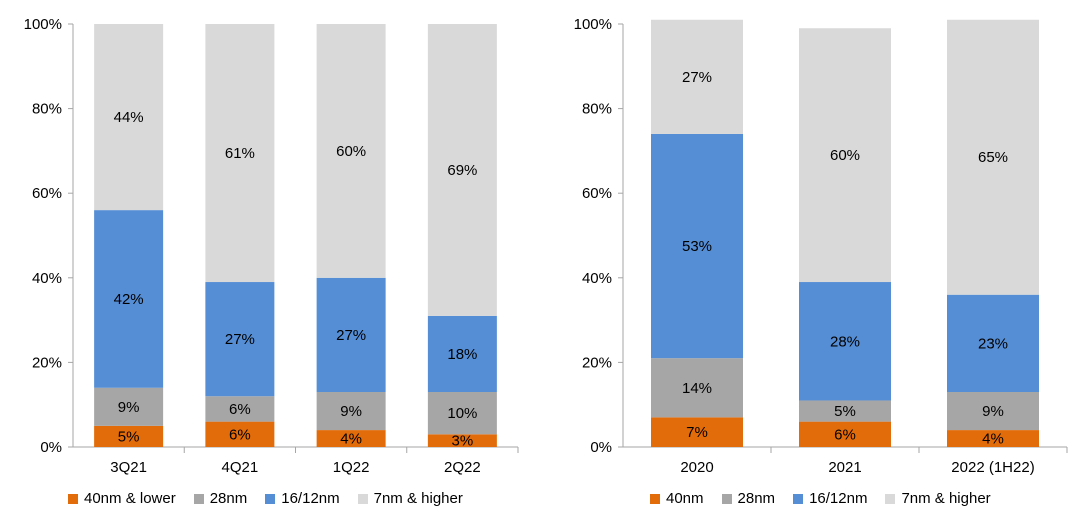  Describe the element at coordinates (351, 467) in the screenshot. I see `x-tick-label: 1Q22` at that location.